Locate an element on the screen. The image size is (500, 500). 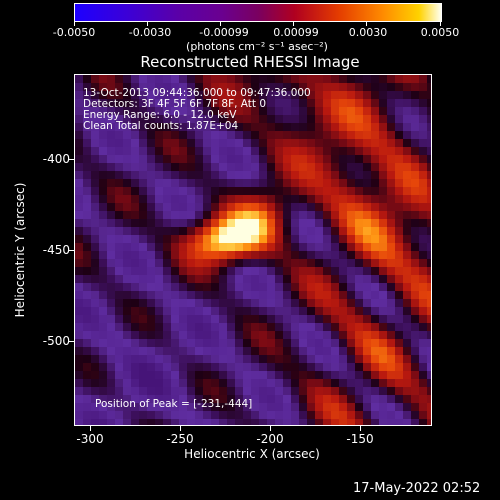
info-time-range: 13-Oct-2013 09:44:36.000 to 09:47:36.000 is located at coordinates (197, 93).